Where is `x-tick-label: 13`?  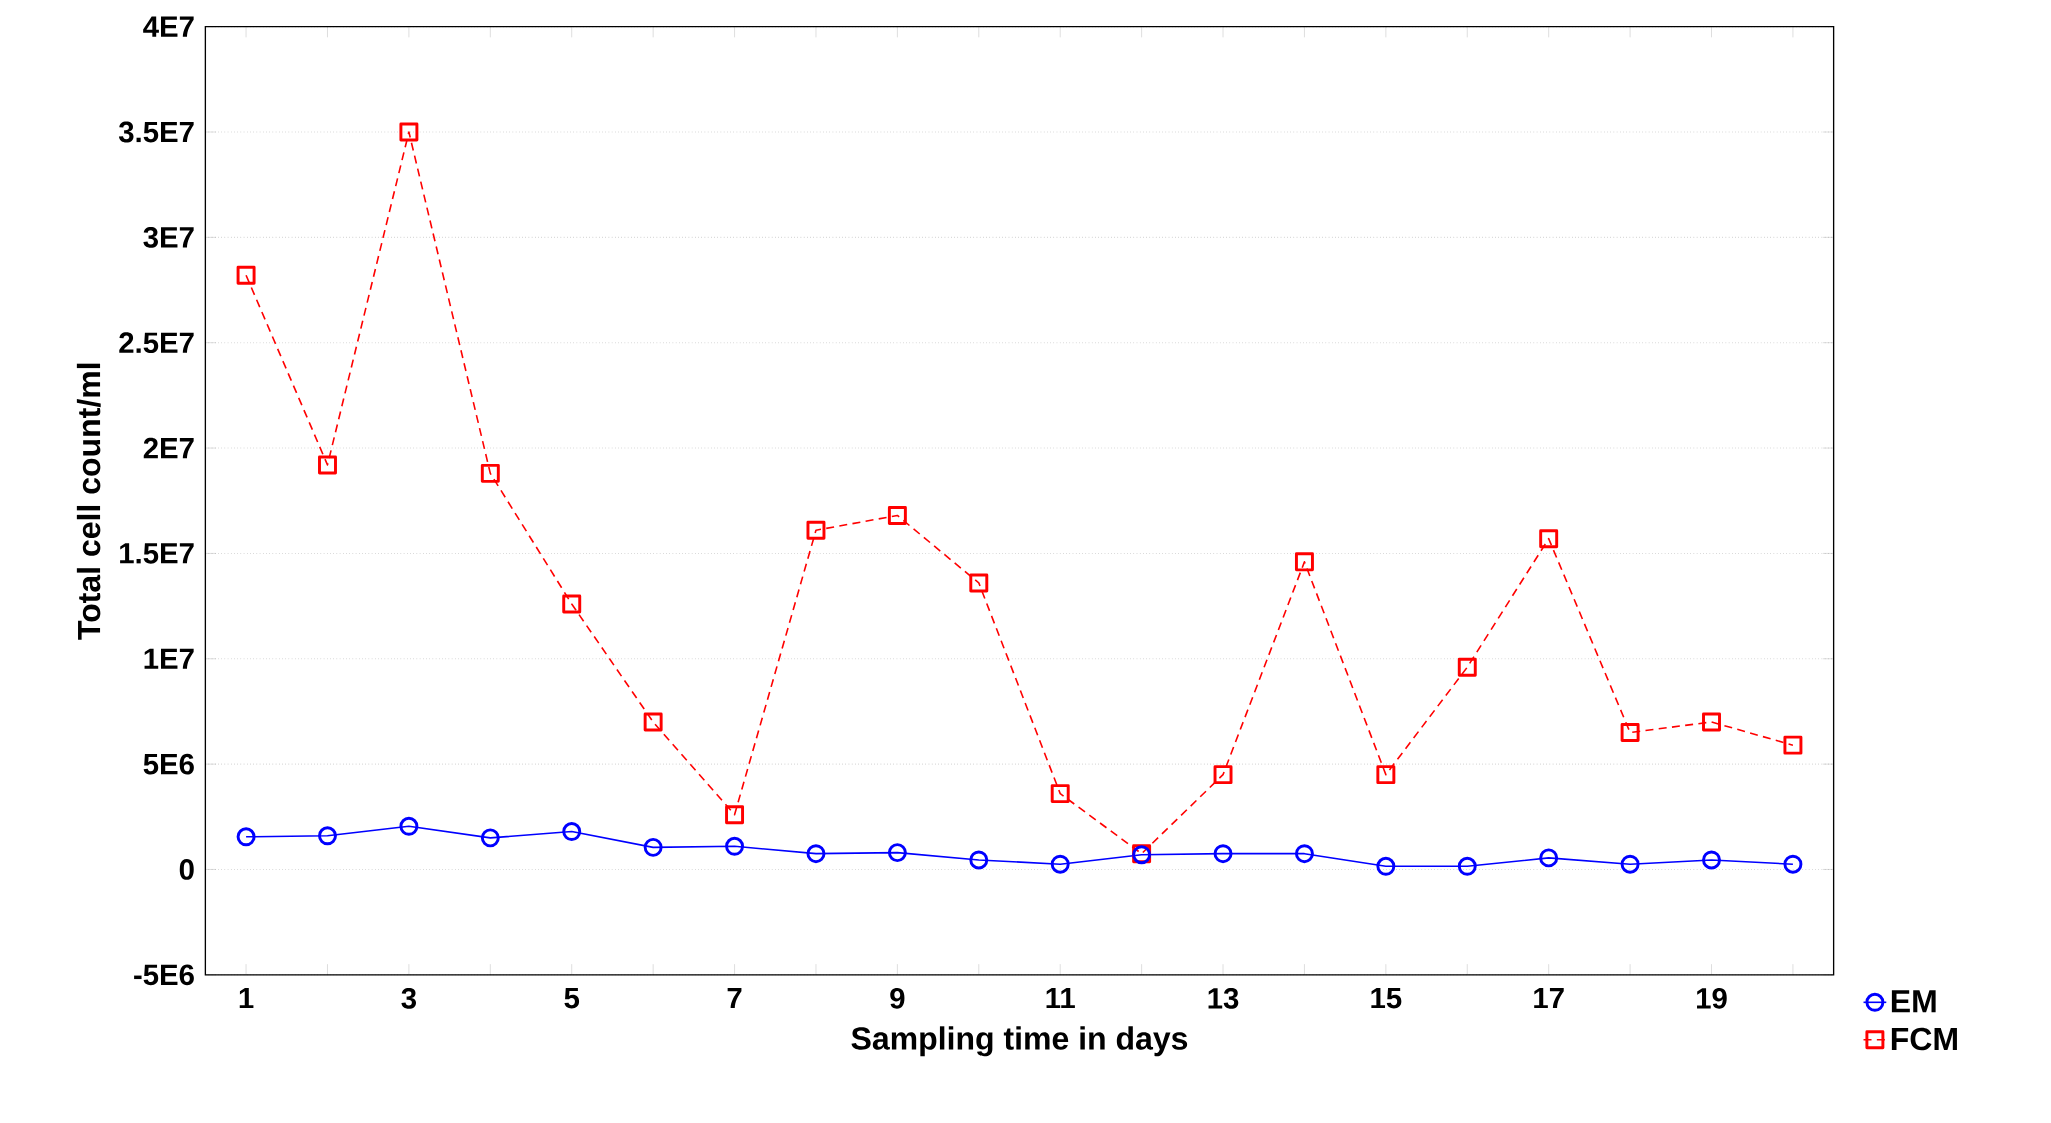 x-tick-label: 13 is located at coordinates (1223, 998).